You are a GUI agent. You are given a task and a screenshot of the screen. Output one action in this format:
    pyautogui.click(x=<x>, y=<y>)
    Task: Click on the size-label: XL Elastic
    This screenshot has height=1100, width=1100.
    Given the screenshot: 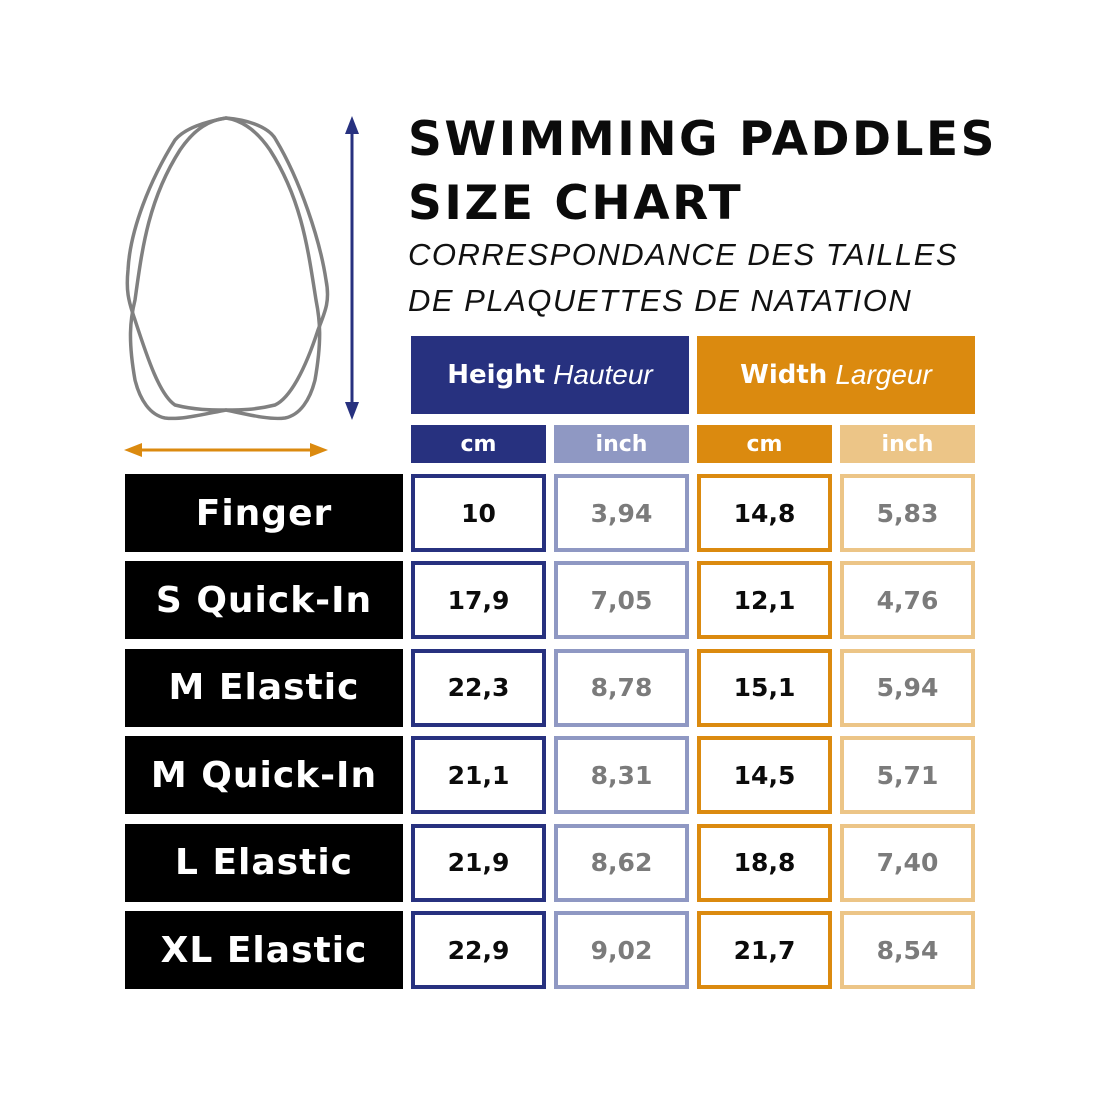 What is the action you would take?
    pyautogui.click(x=264, y=950)
    